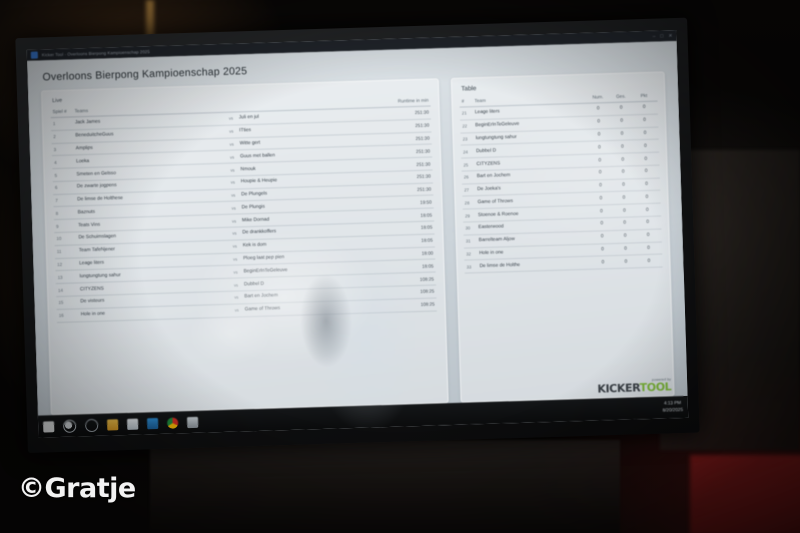 This screenshot has width=800, height=533. I want to click on rank-value: 25, so click(466, 164).